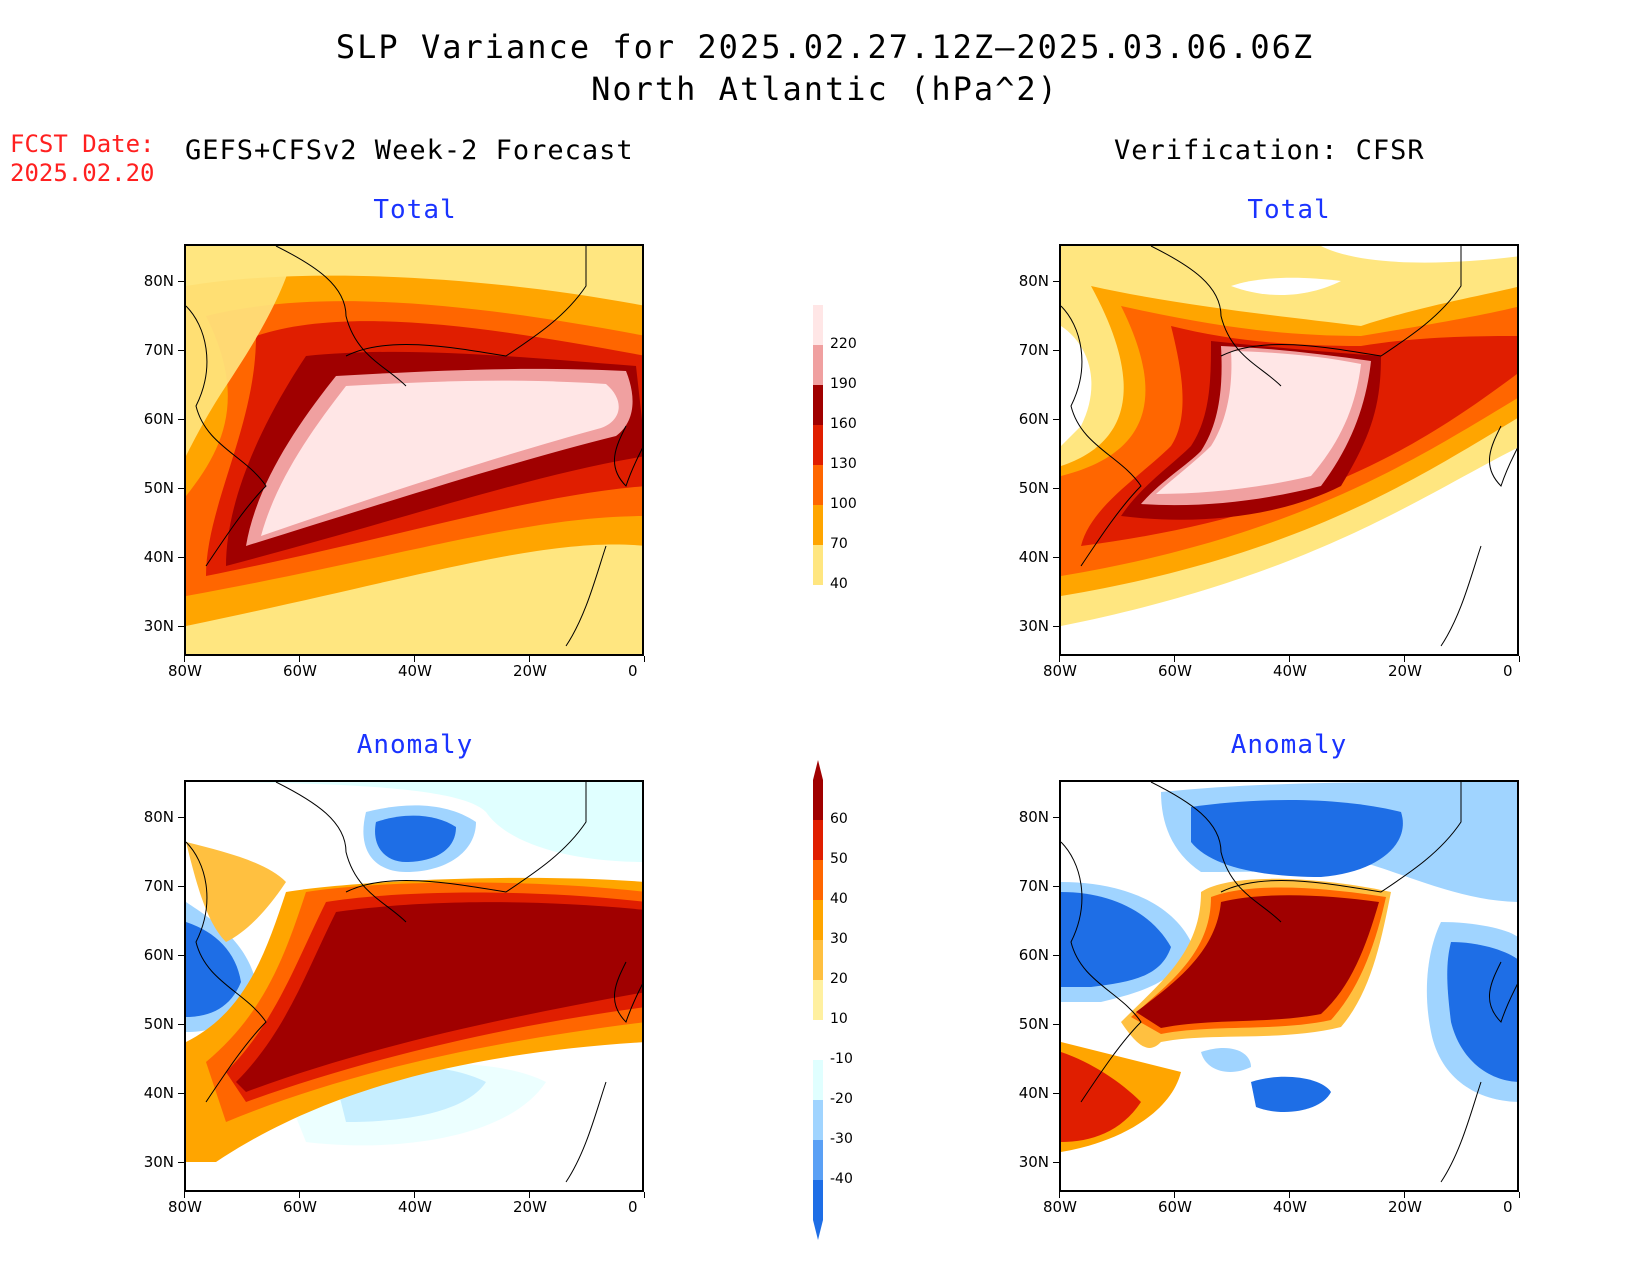 This screenshot has height=1275, width=1650. What do you see at coordinates (843, 464) in the screenshot?
I see `colorbar-level-label: 130` at bounding box center [843, 464].